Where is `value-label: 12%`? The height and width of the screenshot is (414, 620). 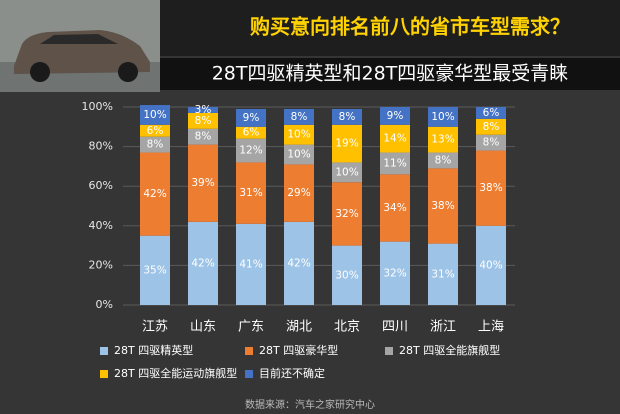 value-label: 12% is located at coordinates (250, 151).